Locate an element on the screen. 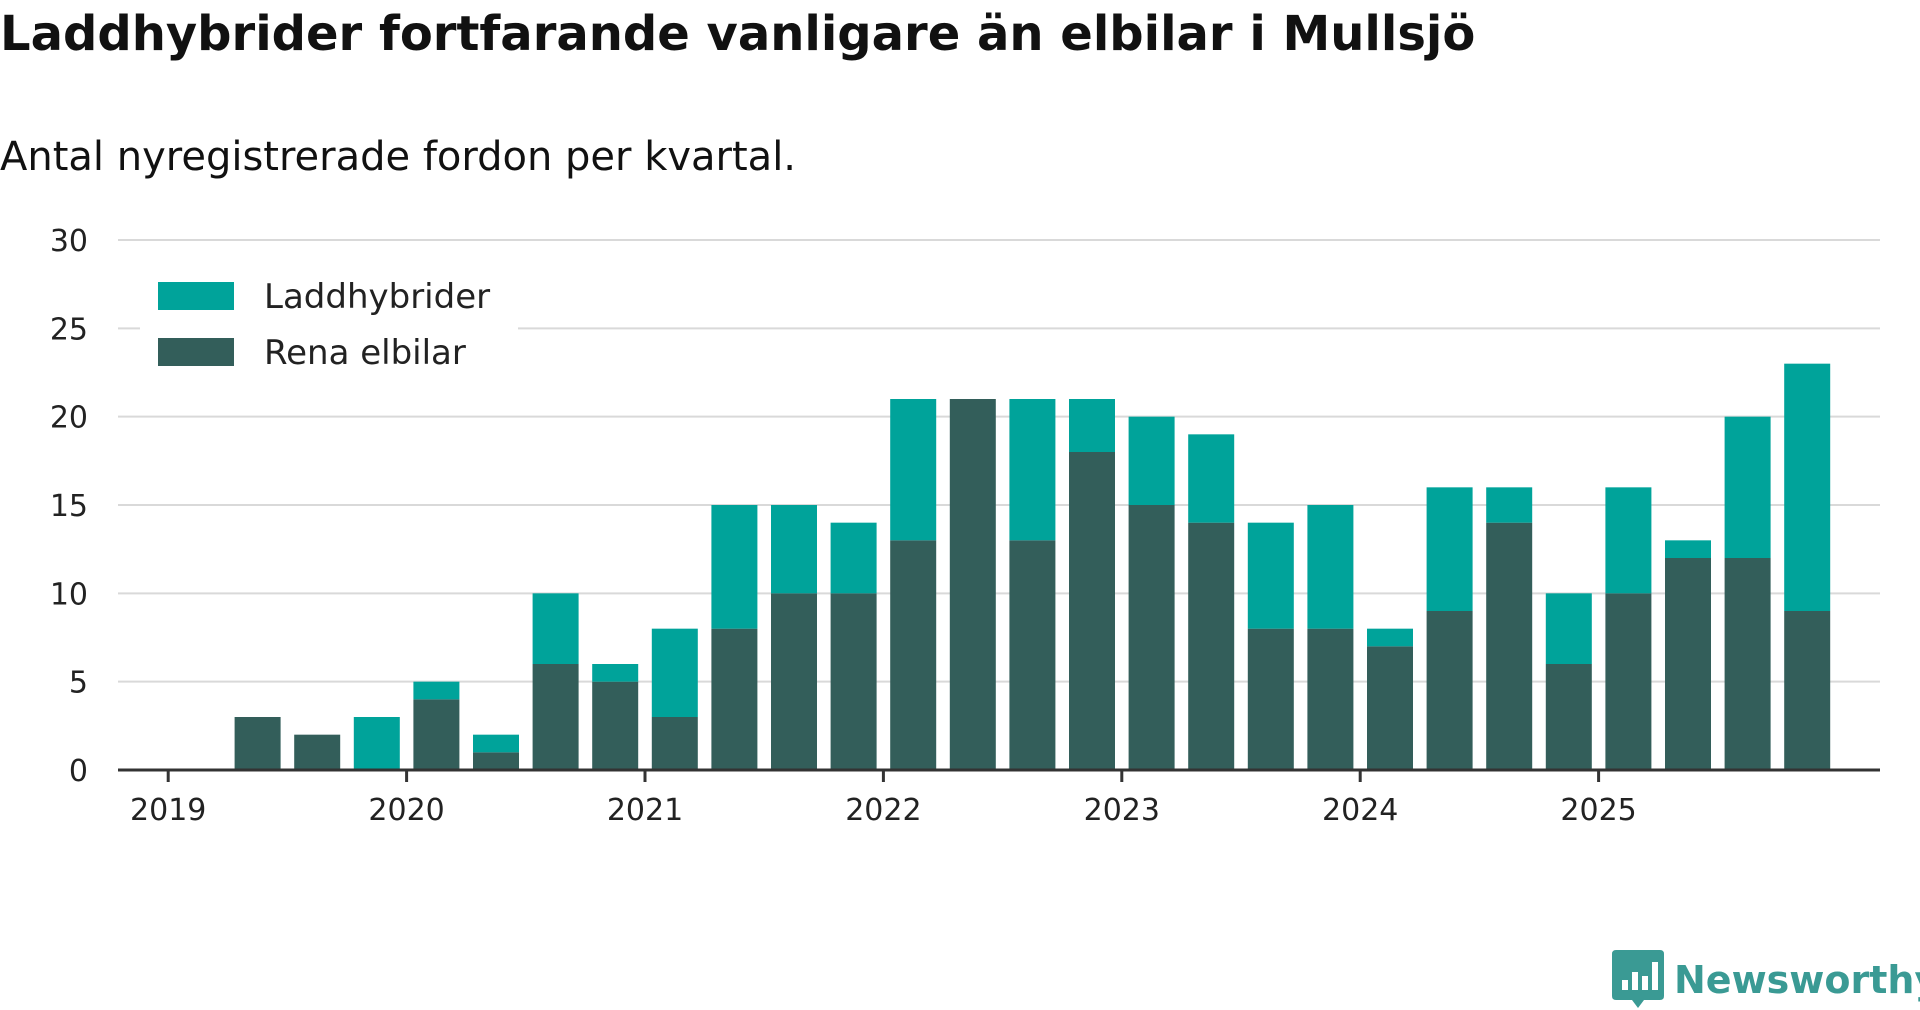  x-tick-label: 2021 is located at coordinates (645, 810).